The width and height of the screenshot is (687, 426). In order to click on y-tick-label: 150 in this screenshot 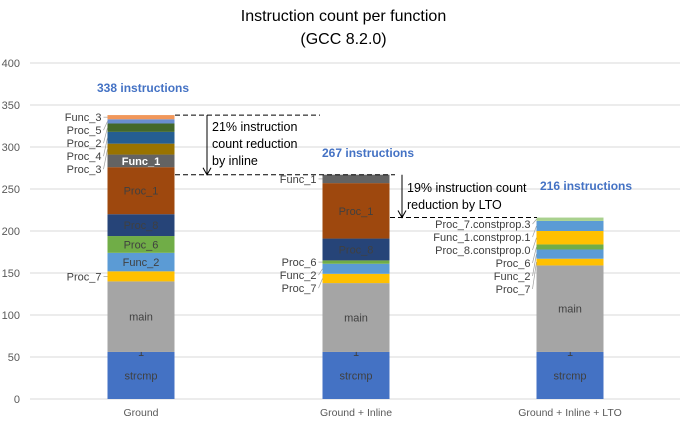, I will do `click(11, 274)`.